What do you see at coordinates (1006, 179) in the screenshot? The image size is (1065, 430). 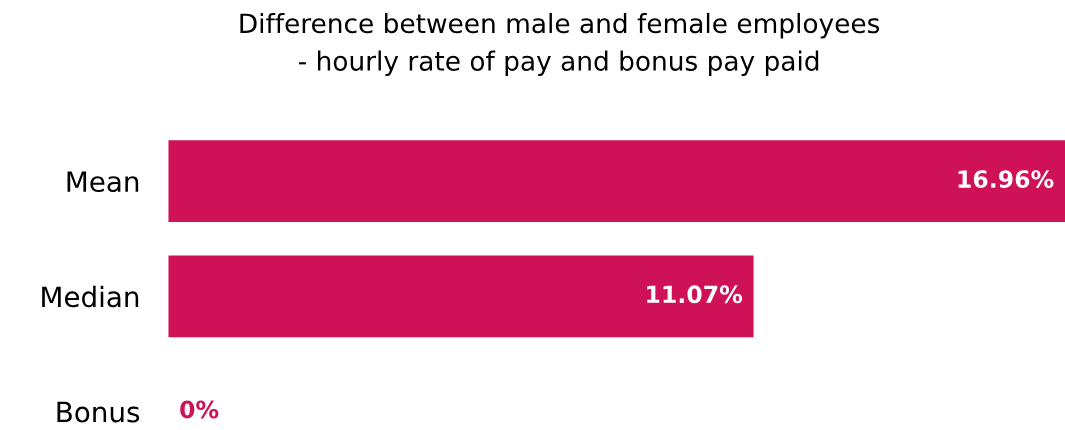 I see `data-label: 16.96%` at bounding box center [1006, 179].